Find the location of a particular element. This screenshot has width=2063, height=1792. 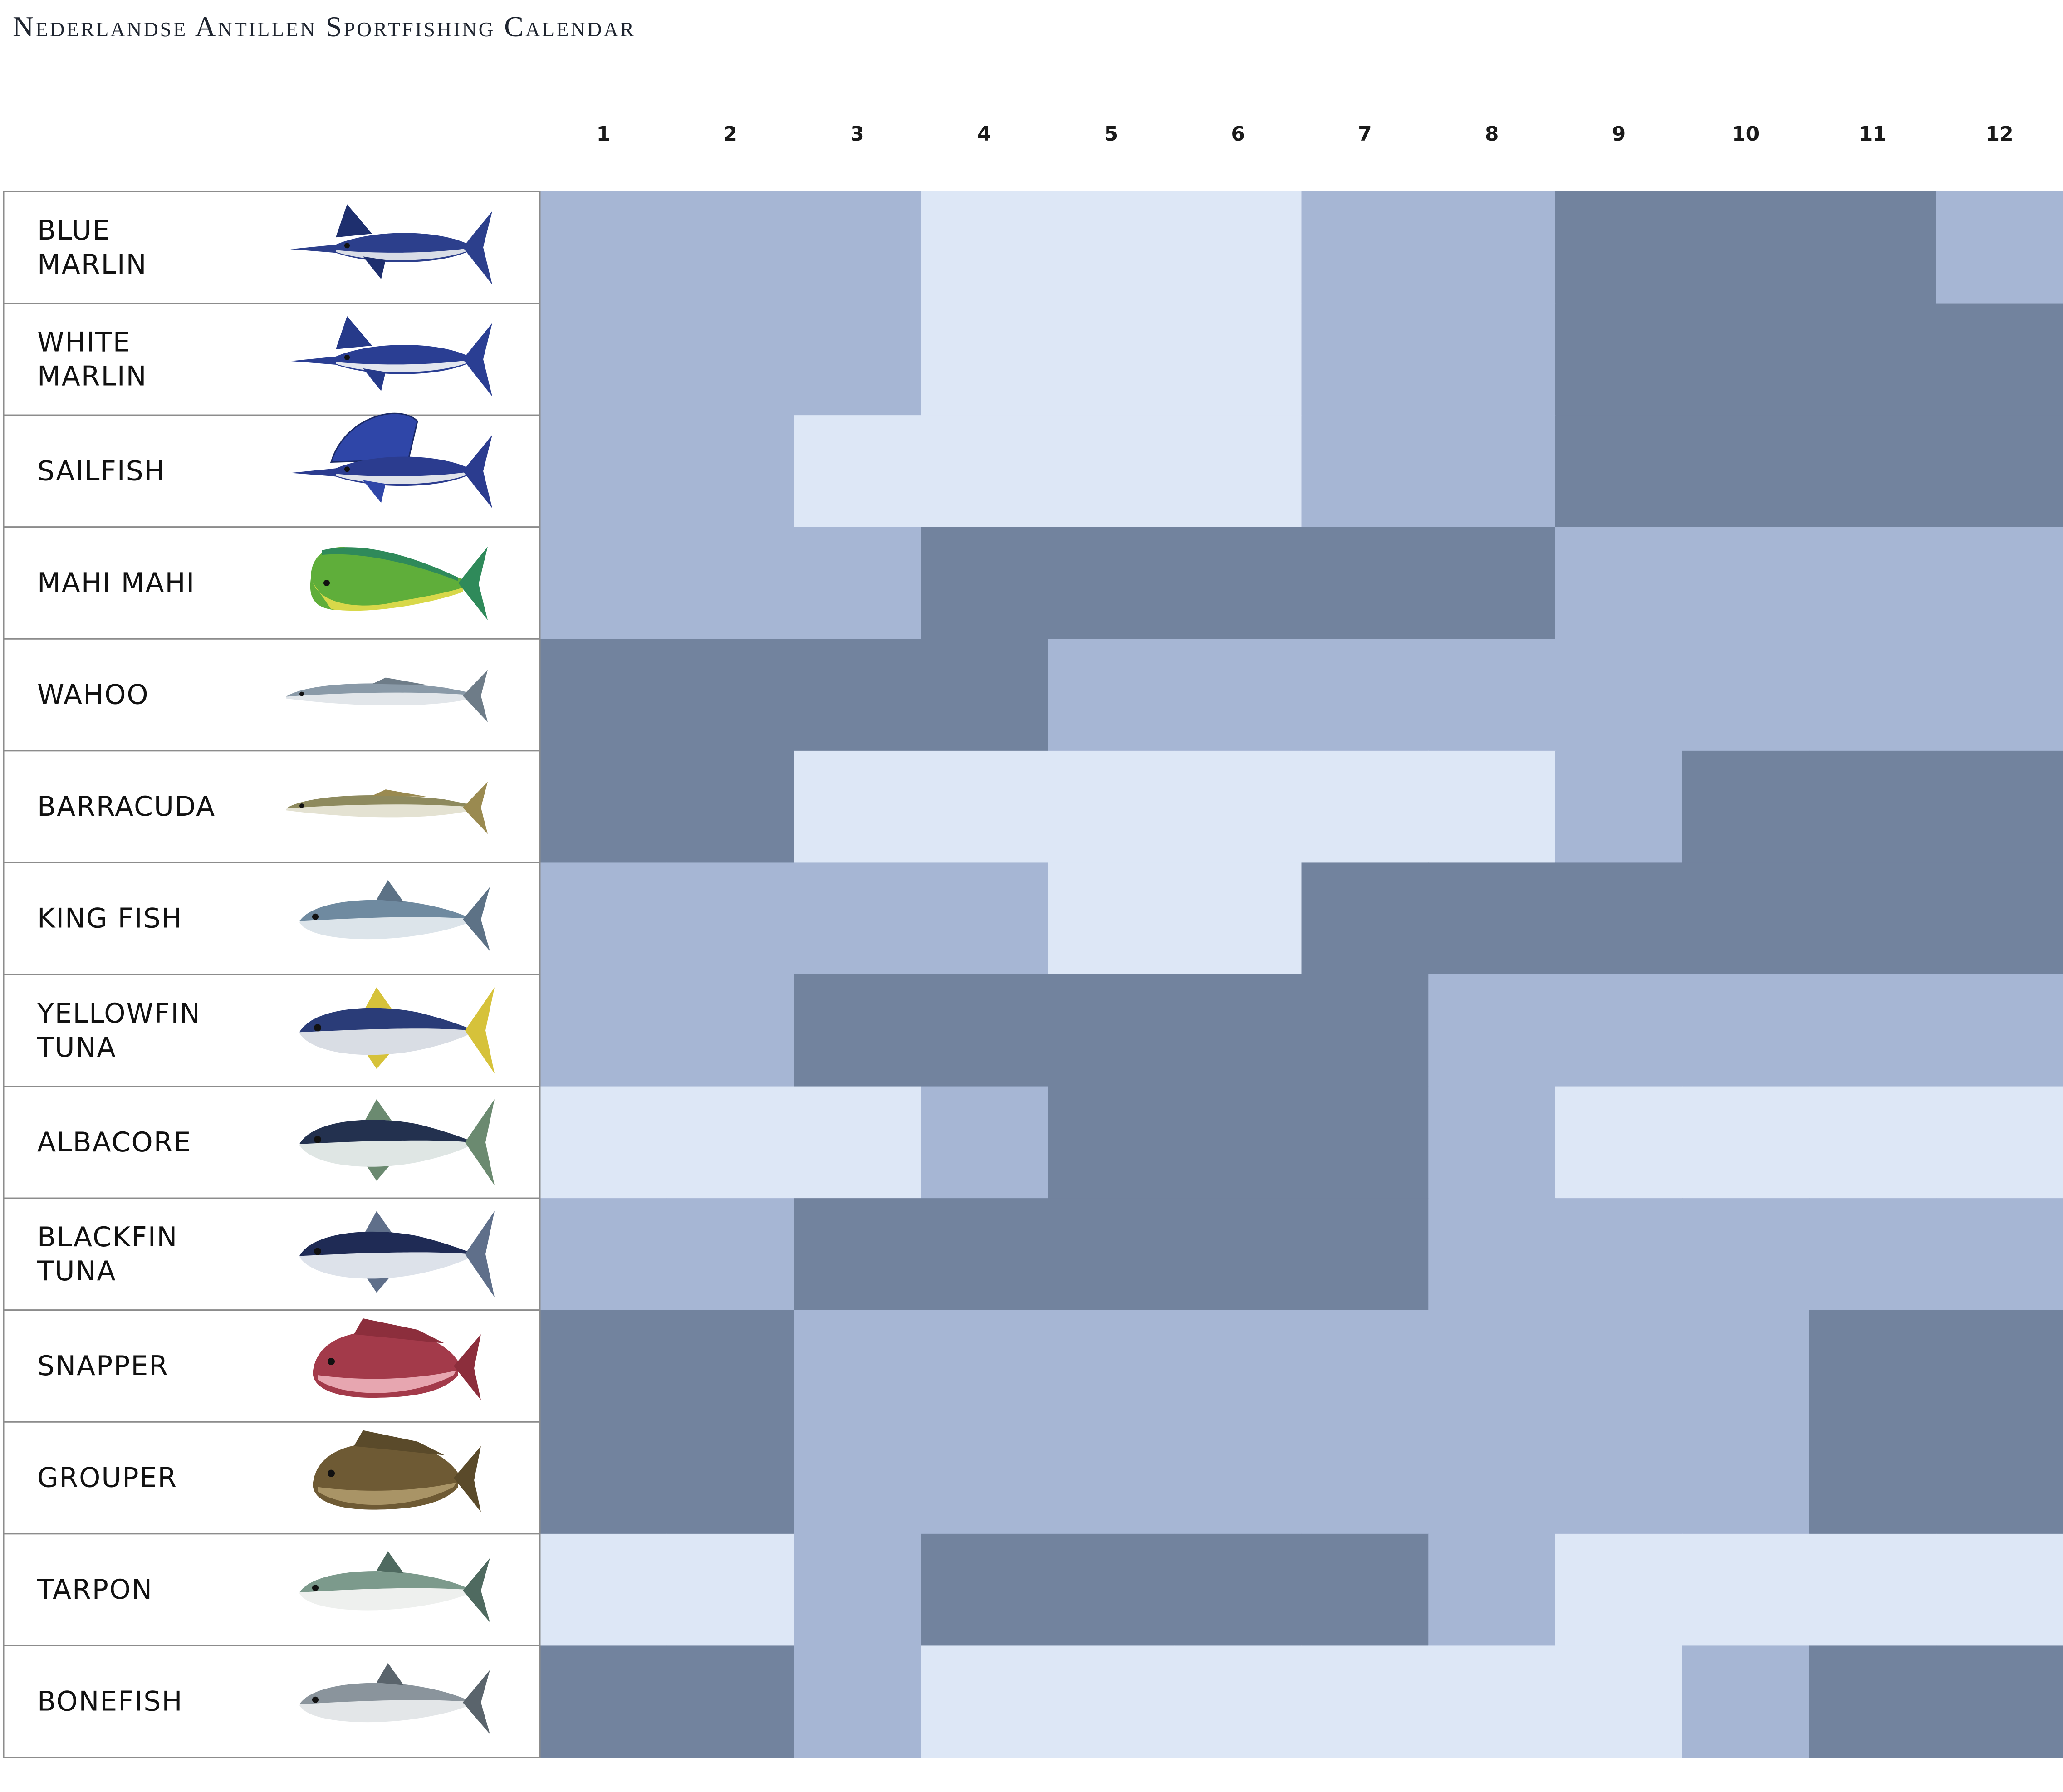

month-label: 1 is located at coordinates (604, 134).